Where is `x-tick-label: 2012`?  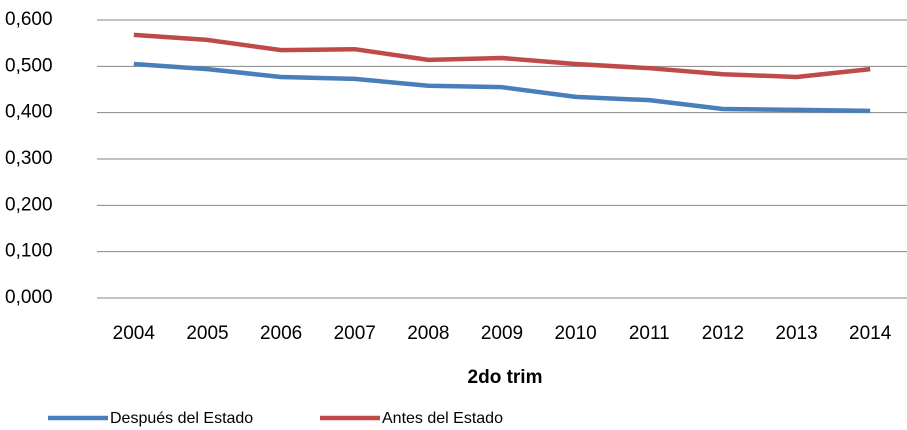 x-tick-label: 2012 is located at coordinates (723, 333).